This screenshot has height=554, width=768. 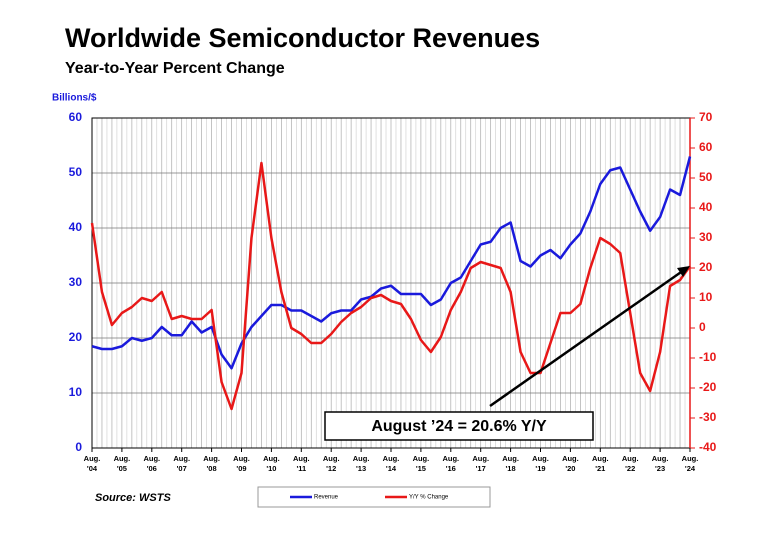 What do you see at coordinates (481, 468) in the screenshot?
I see `x-tick-label-part: '17` at bounding box center [481, 468].